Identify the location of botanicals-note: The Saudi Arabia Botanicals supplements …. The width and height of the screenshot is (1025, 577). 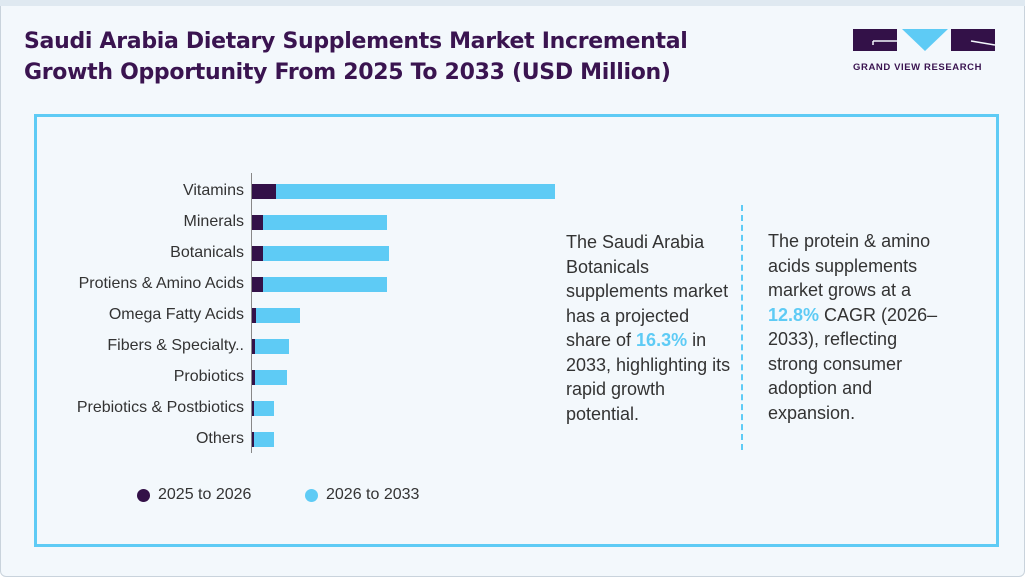
(651, 328).